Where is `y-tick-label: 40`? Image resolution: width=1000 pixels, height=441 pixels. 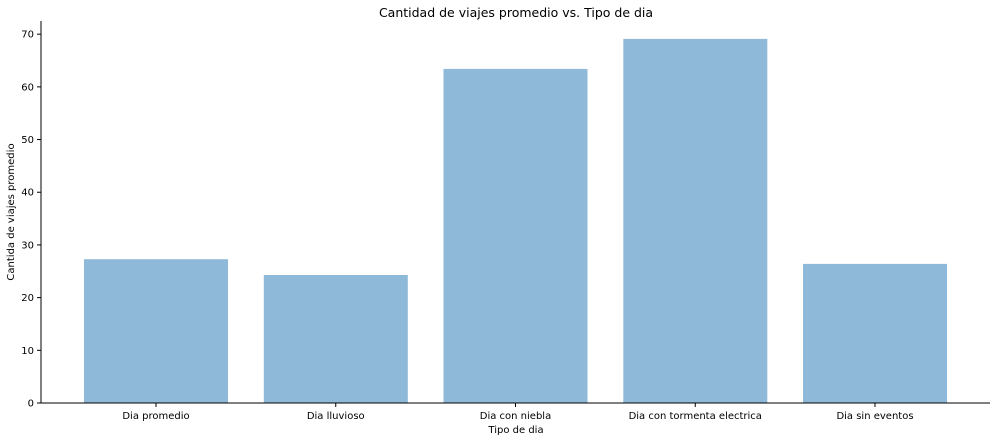 y-tick-label: 40 is located at coordinates (27, 193).